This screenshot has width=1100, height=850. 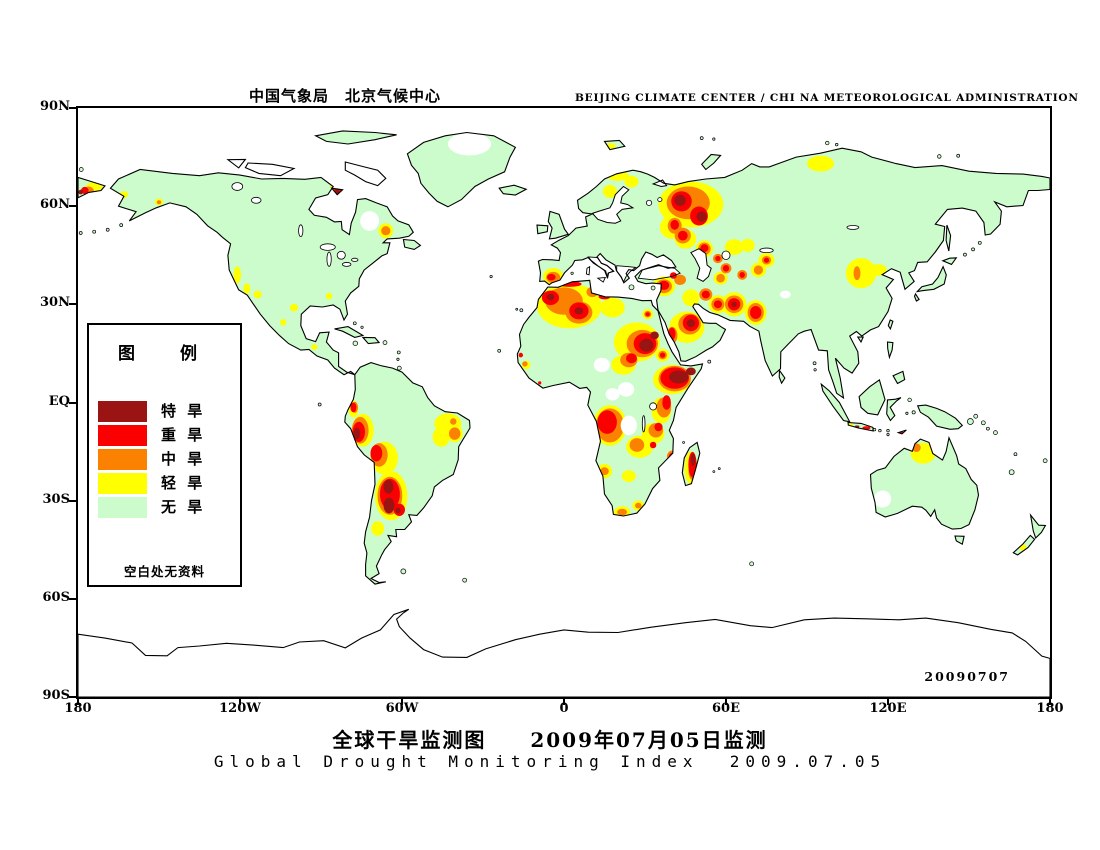 What do you see at coordinates (122, 483) in the screenshot?
I see `legend-swatch-light` at bounding box center [122, 483].